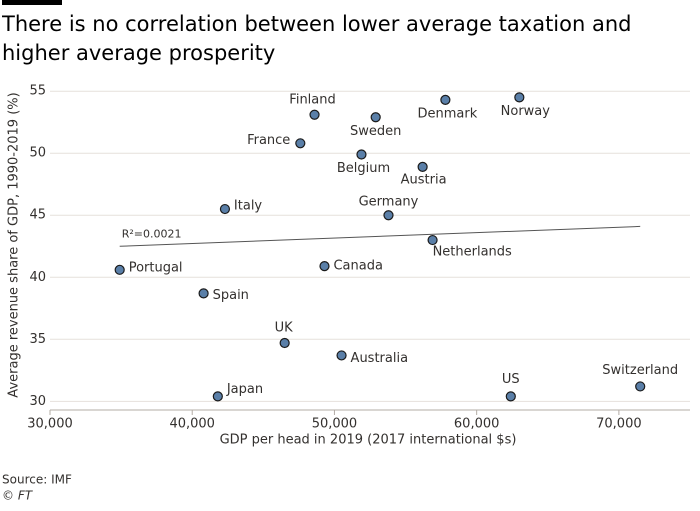 The height and width of the screenshot is (511, 700). What do you see at coordinates (231, 295) in the screenshot?
I see `point-label: Spain` at bounding box center [231, 295].